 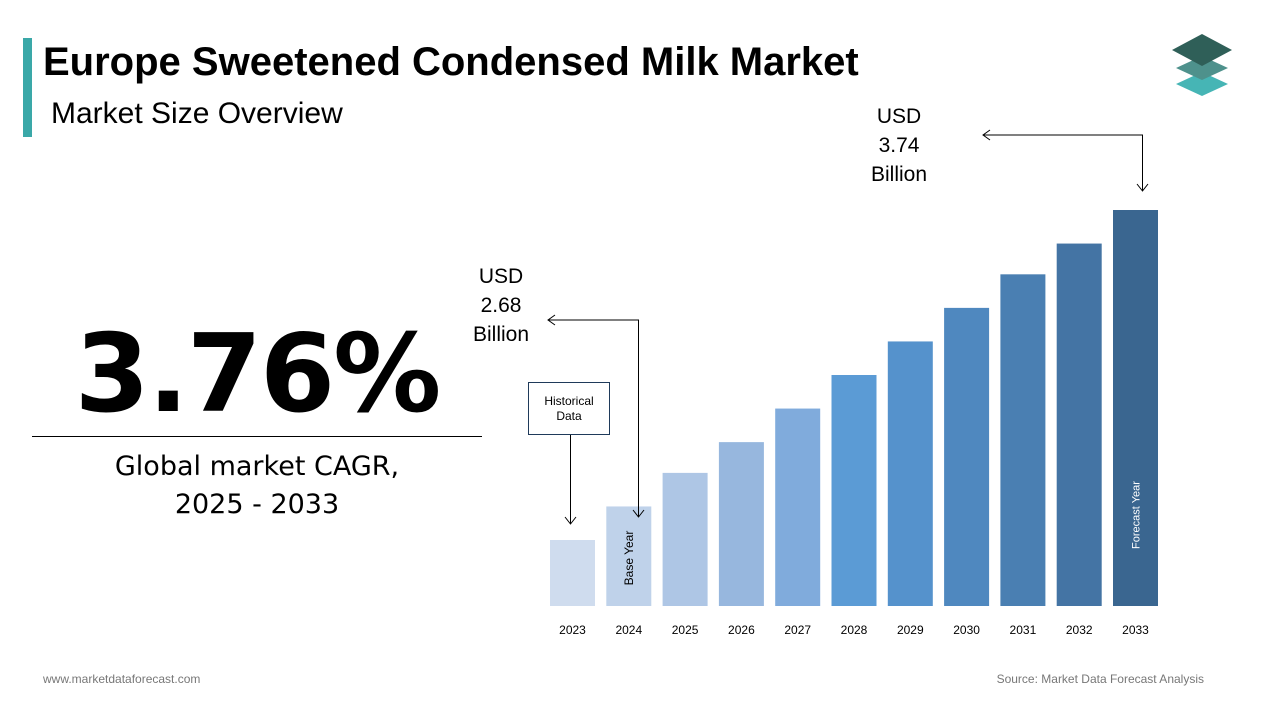 I want to click on base-year-label: Base Year, so click(x=629, y=558).